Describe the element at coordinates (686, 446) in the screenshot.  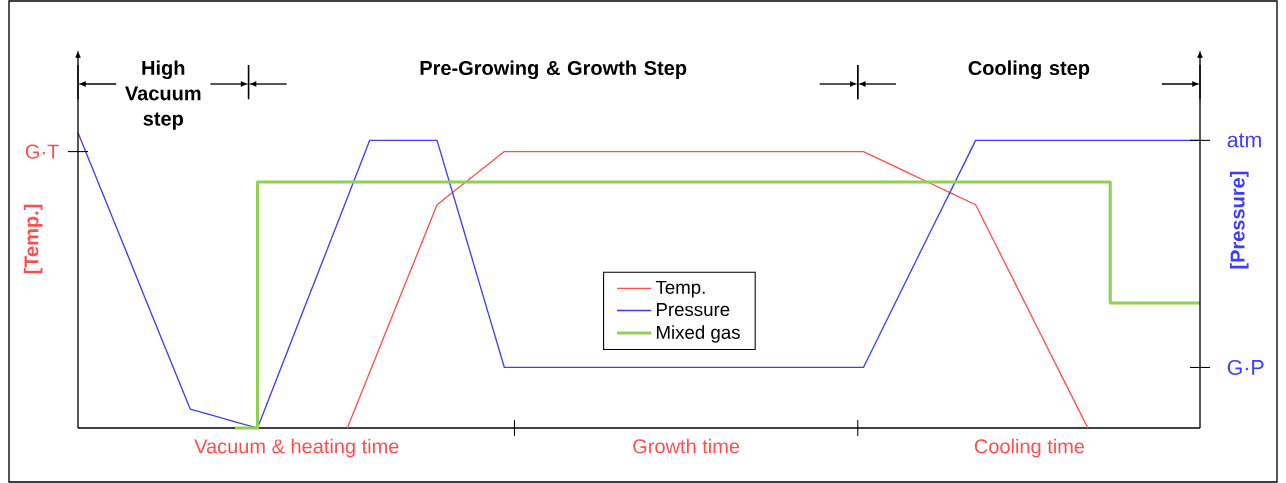
I see `text: Growth time` at that location.